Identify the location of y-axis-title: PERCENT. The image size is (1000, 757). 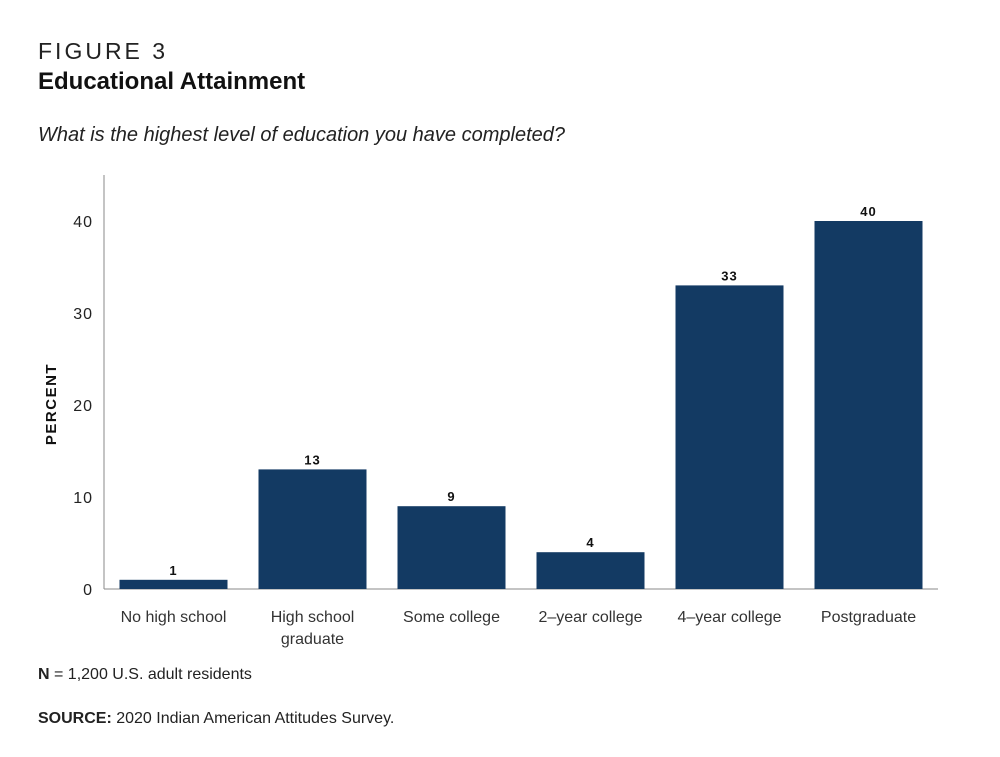
(51, 404).